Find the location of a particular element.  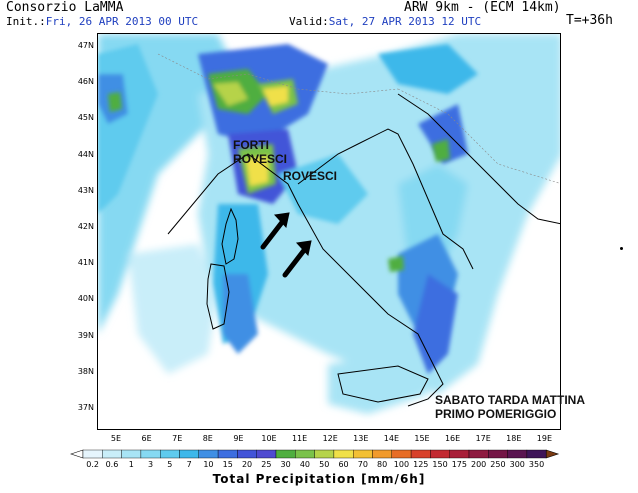

lat-label-37N: 37N is located at coordinates (85, 407).